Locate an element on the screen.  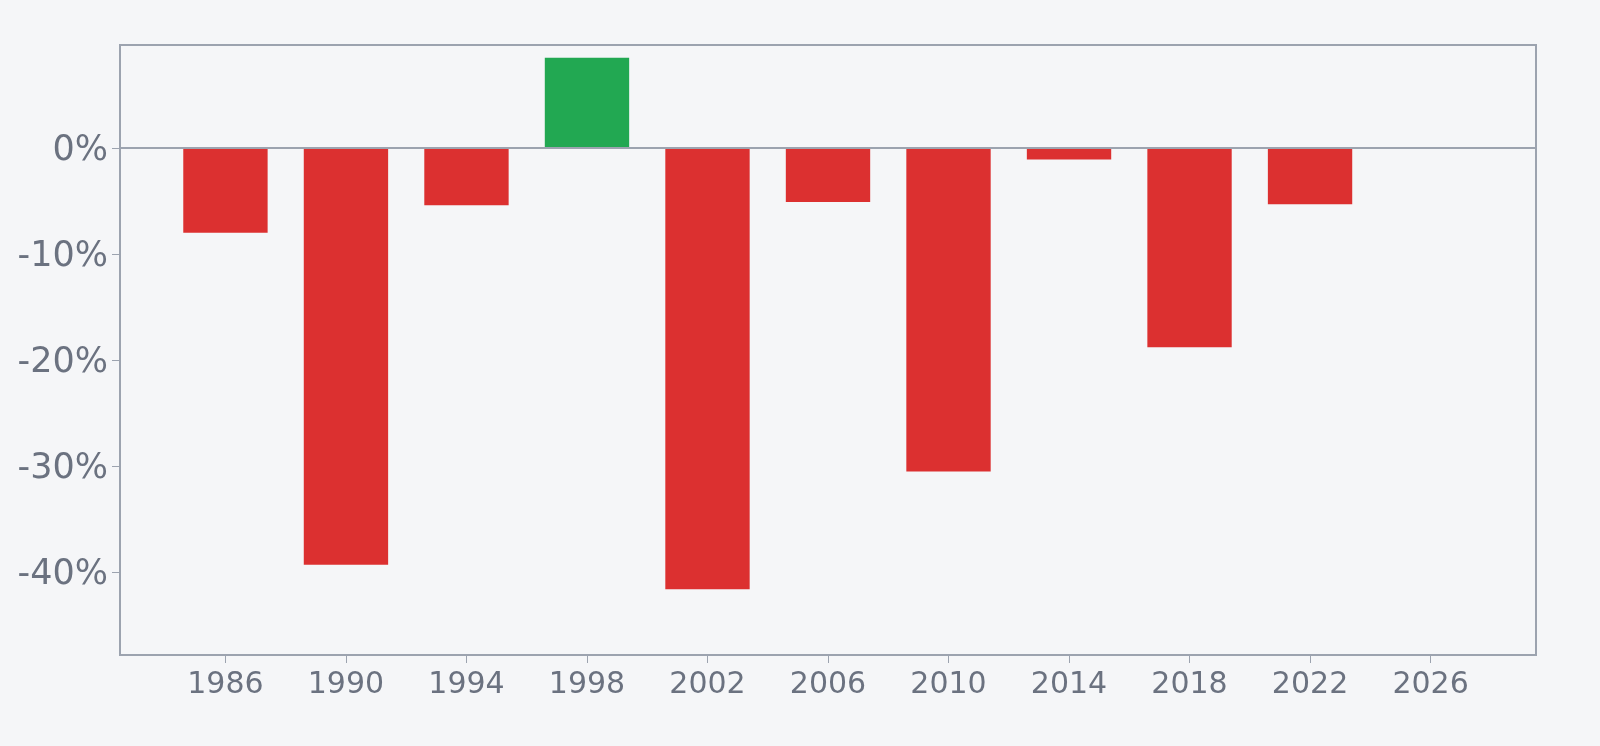
x-tick-label: 2026 is located at coordinates (1430, 682).